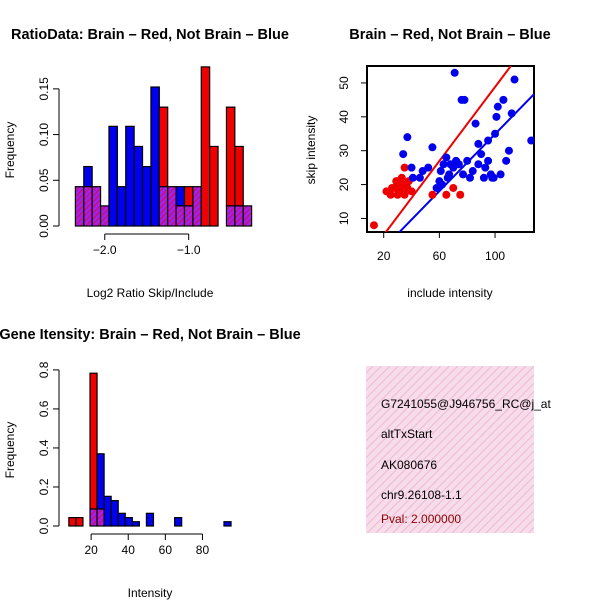 Image resolution: width=600 pixels, height=600 pixels. Describe the element at coordinates (441, 247) in the screenshot. I see `scatter-x-axis: 20 60 100` at that location.